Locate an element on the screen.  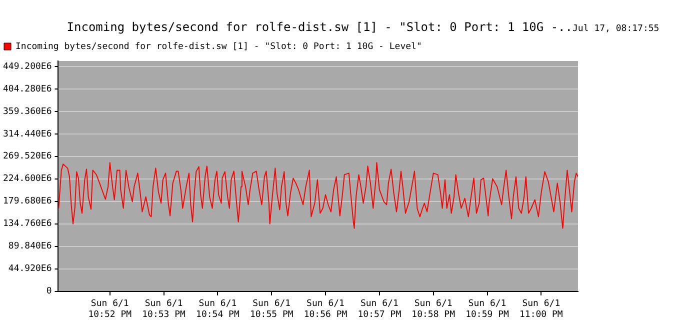
x-tick-label: Sun 6/1 11:00 PM is located at coordinates (541, 309).